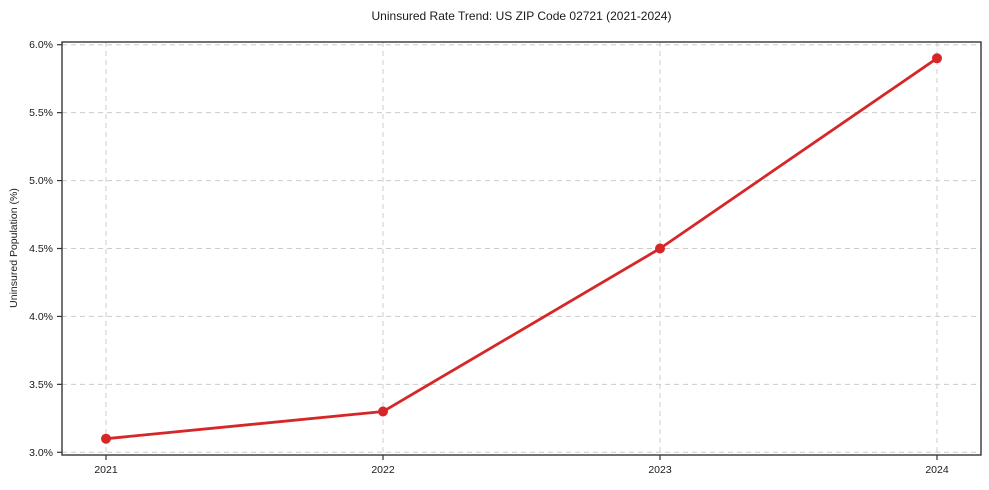 This screenshot has height=490, width=989. I want to click on y-tick-label: 4.5%, so click(41, 249).